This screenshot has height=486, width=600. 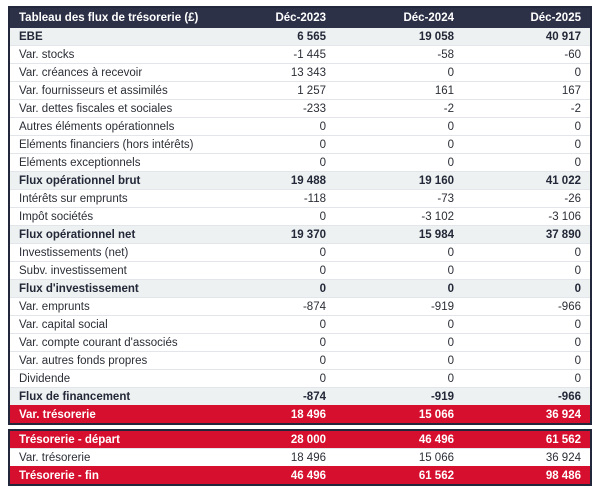 I want to click on table-row: Autres éléments opérationnels 0 0 0, so click(x=300, y=126).